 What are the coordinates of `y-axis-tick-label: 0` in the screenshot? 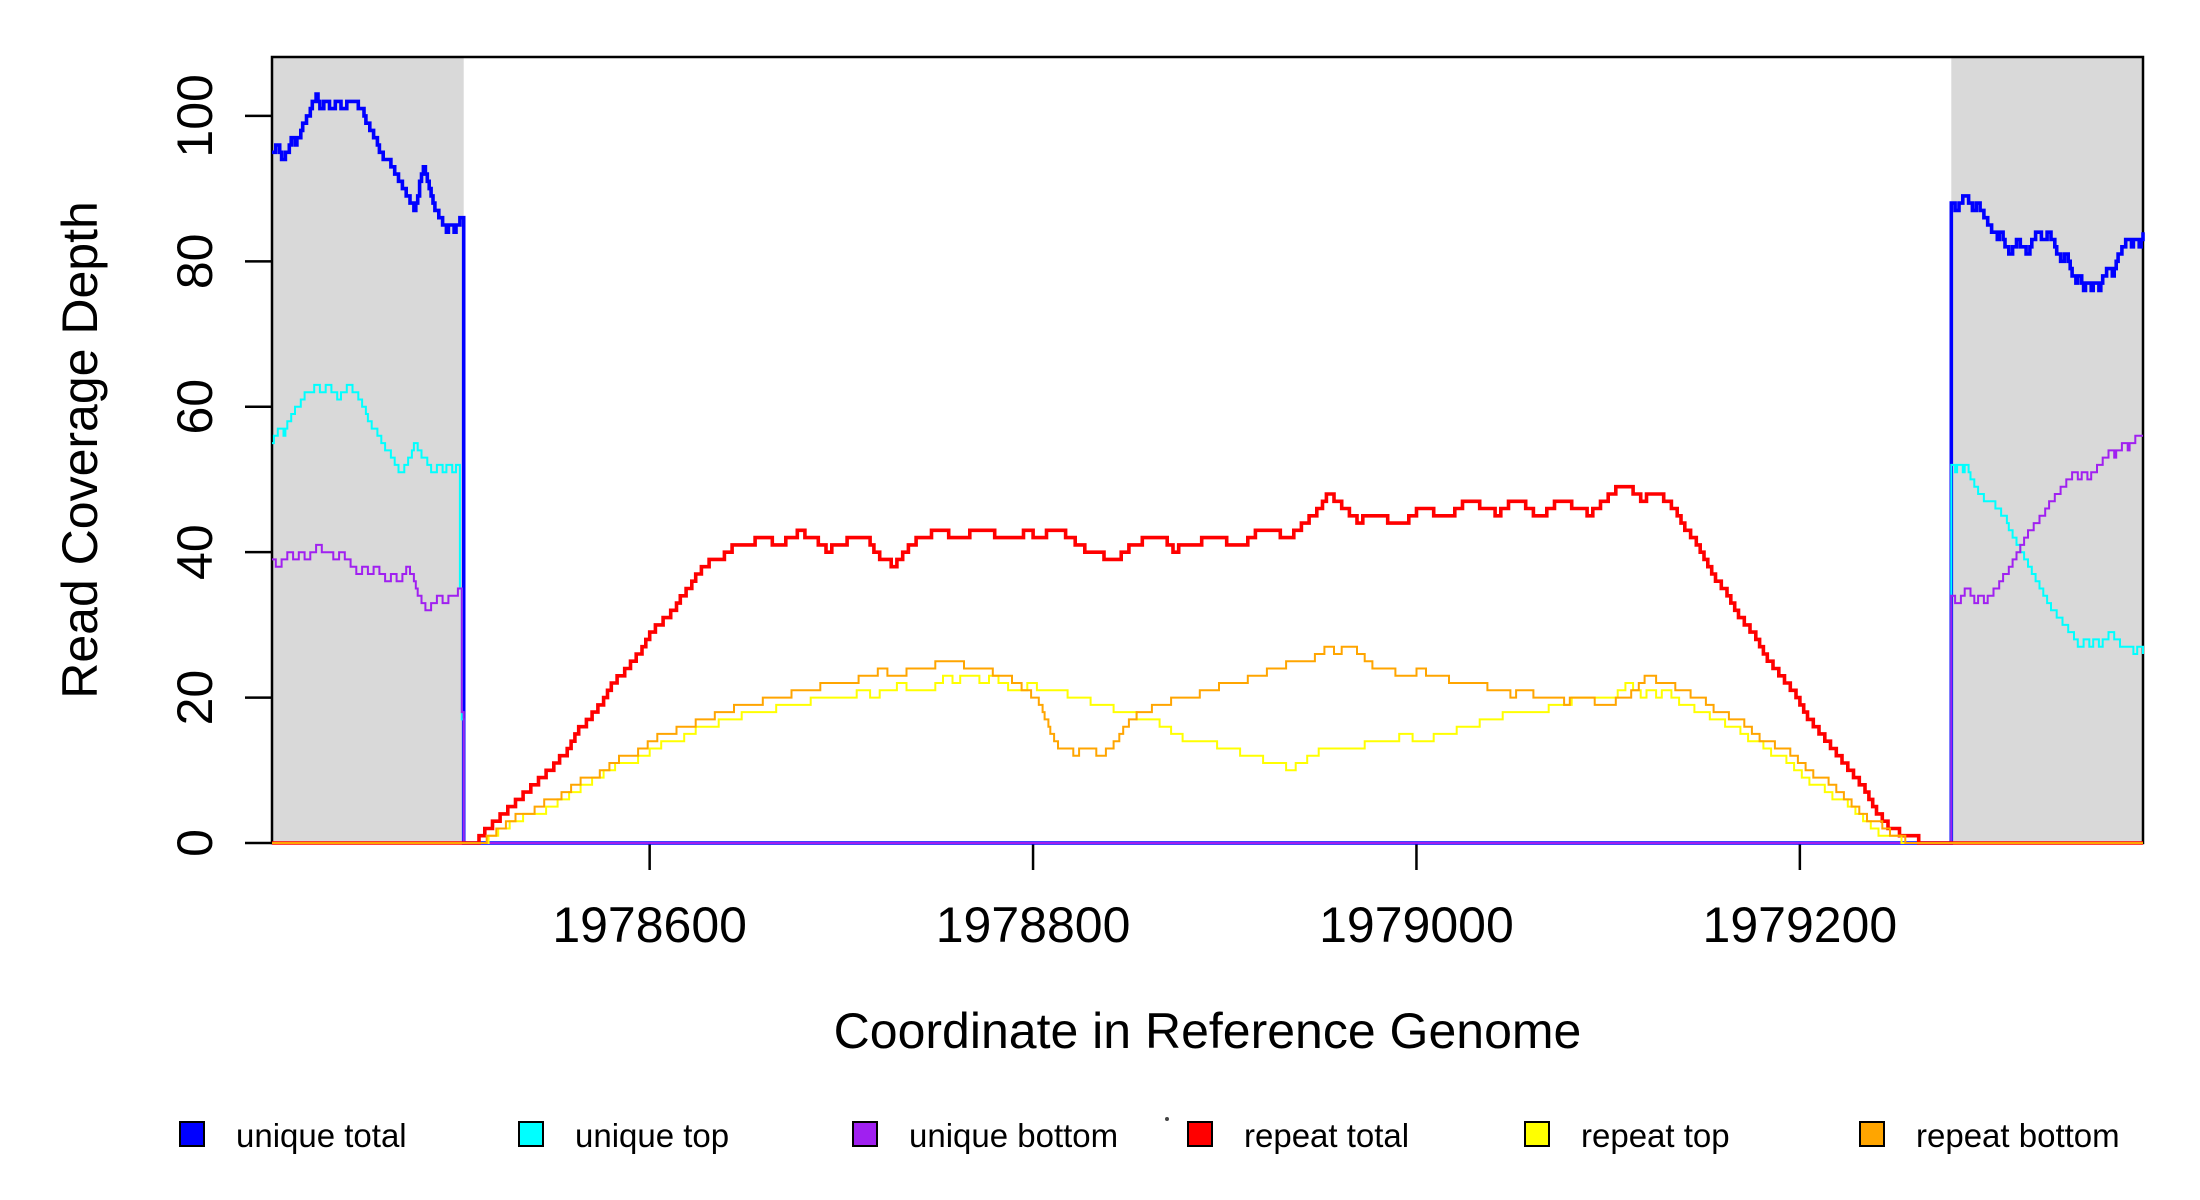 It's located at (195, 843).